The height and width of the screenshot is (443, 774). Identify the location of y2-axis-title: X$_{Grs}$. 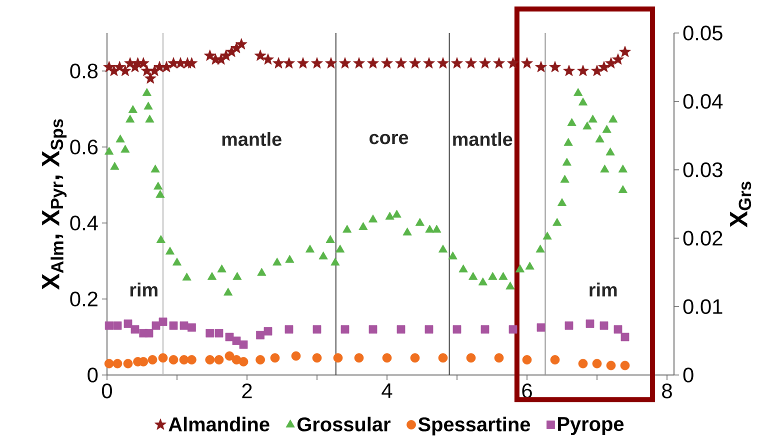
(741, 205).